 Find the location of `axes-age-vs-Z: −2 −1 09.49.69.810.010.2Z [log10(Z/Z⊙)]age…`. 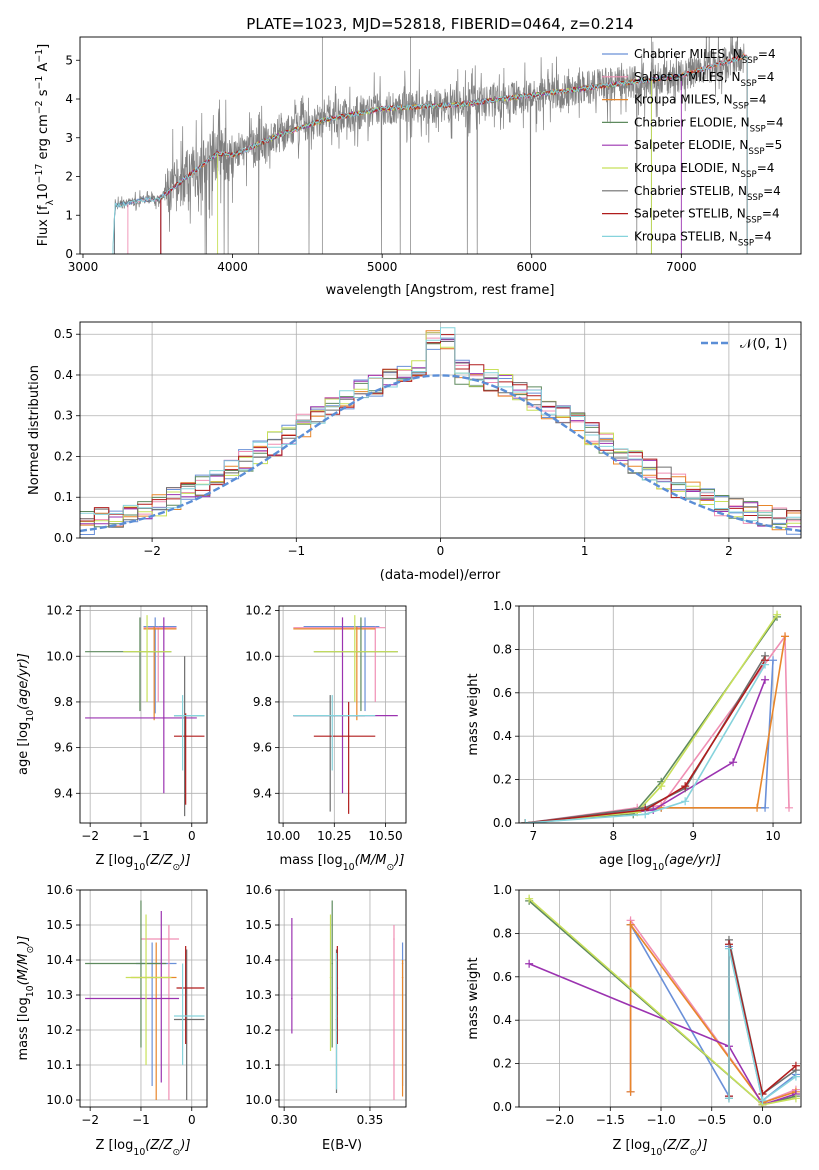

axes-age-vs-Z: −2 −1 09.49.69.810.010.2Z [log10(Z/Z⊙)]age… is located at coordinates (112, 738).